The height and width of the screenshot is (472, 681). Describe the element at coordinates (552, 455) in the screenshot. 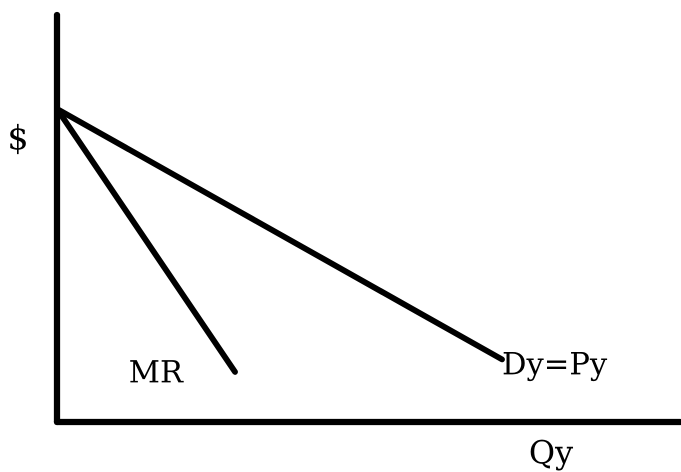

I see `x-axis-title: Qy` at that location.